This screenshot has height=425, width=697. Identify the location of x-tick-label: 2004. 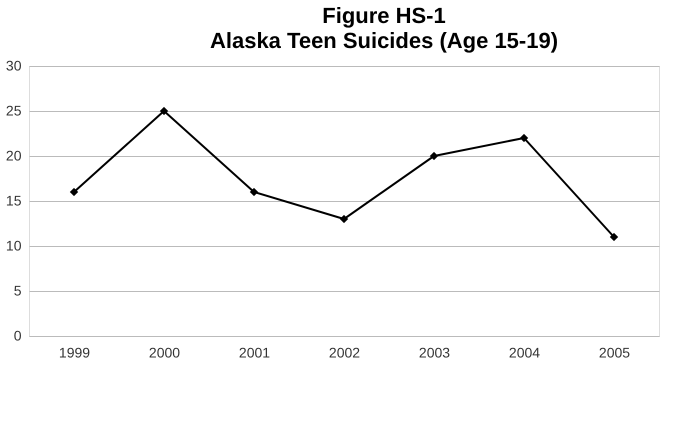
(524, 352).